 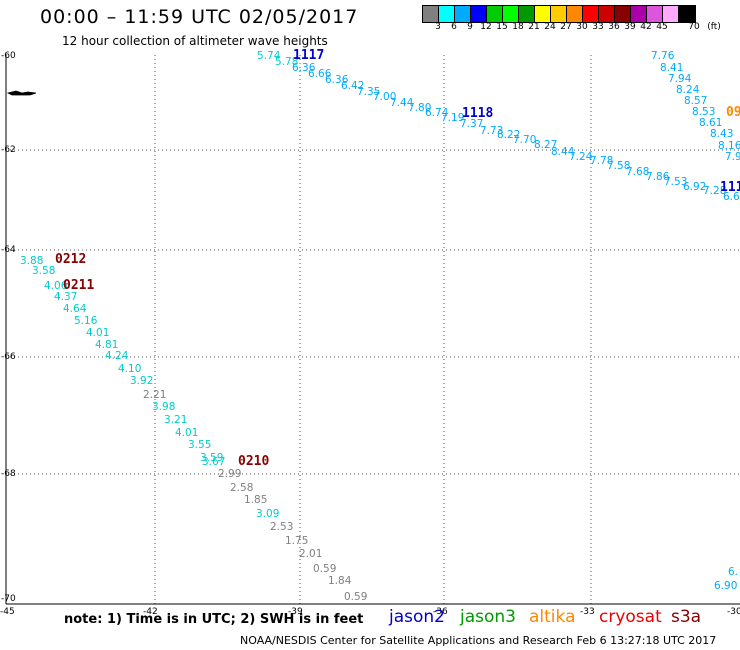 What do you see at coordinates (566, 27) in the screenshot?
I see `legend-label: 27` at bounding box center [566, 27].